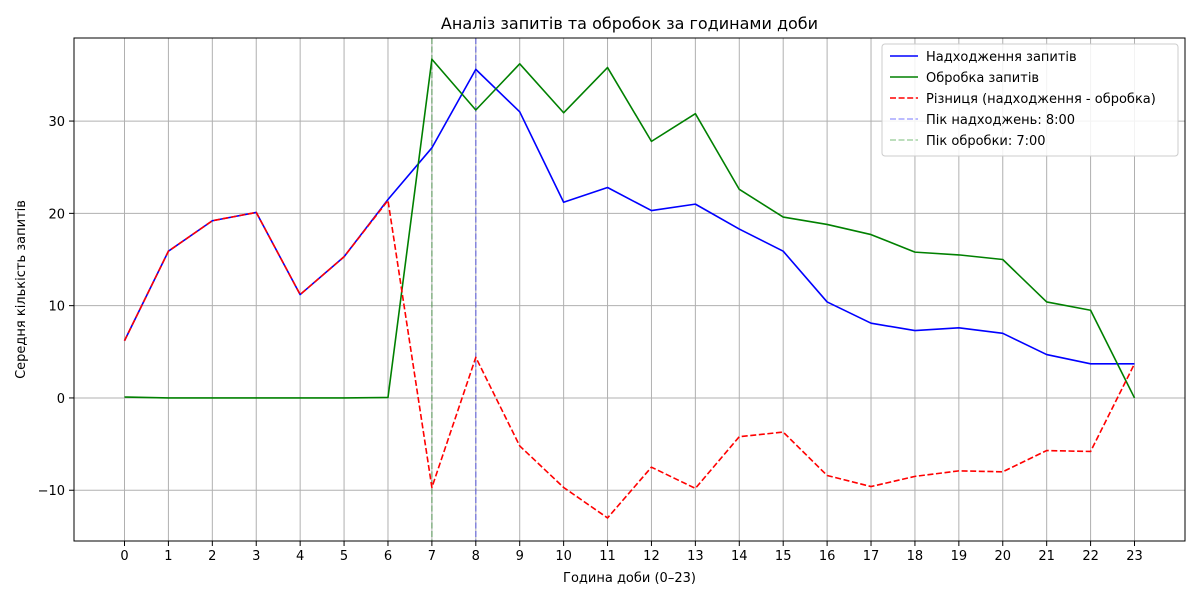 This screenshot has width=1200, height=600. I want to click on y-tick-label: 20, so click(56, 214).